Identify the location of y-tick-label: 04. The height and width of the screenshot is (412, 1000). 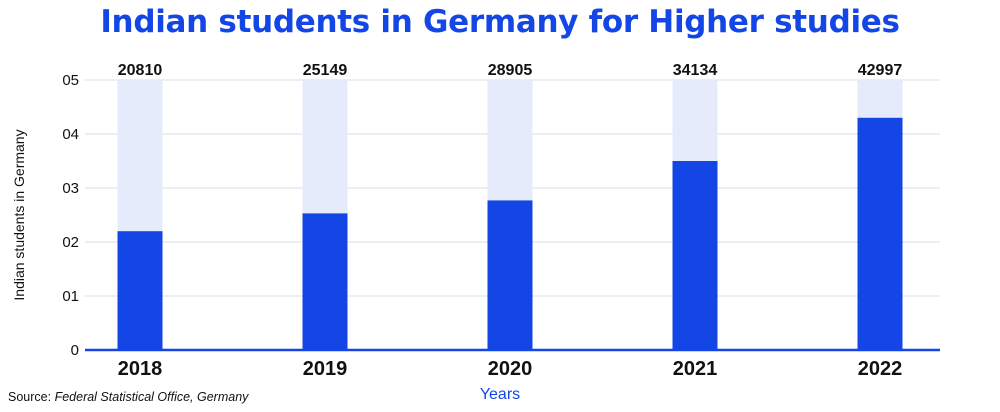
(70, 134).